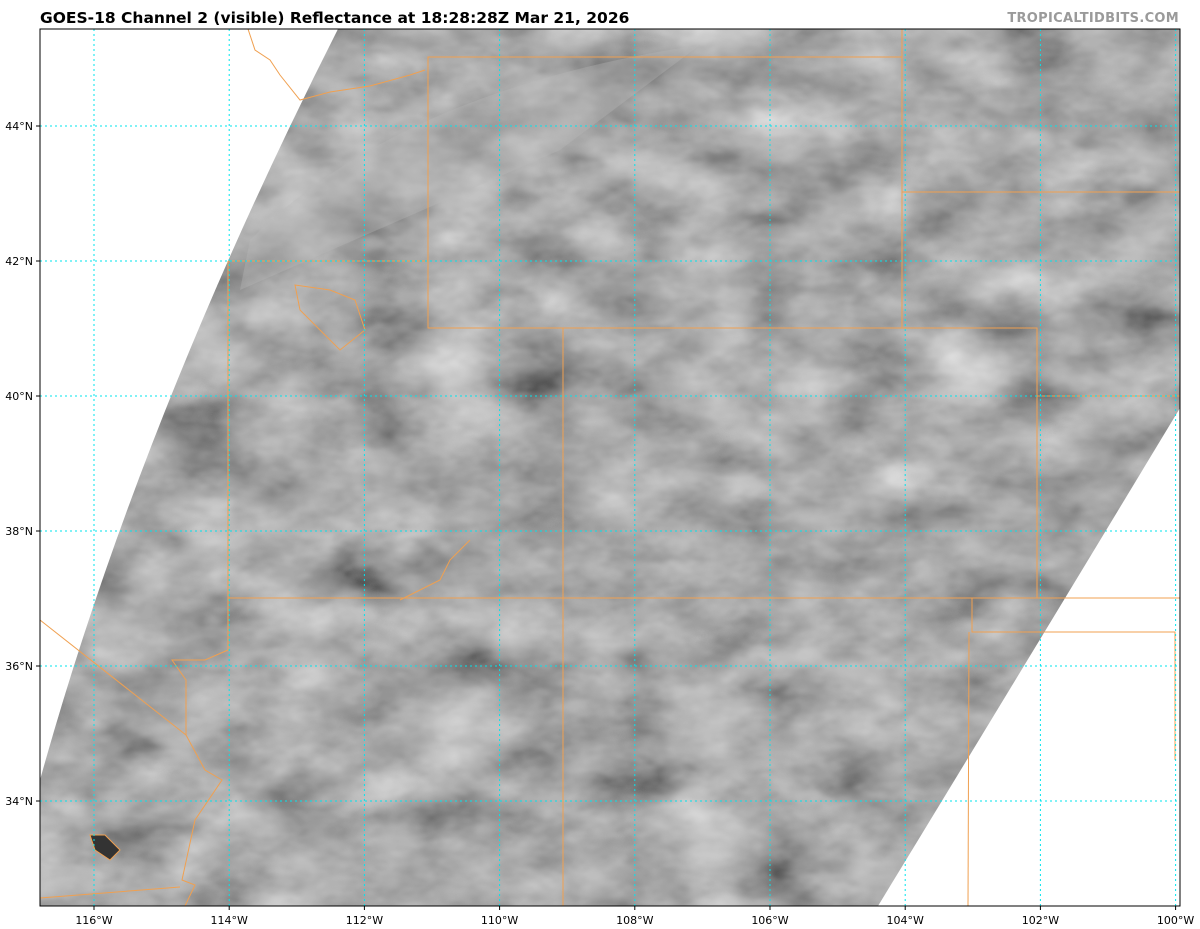  Describe the element at coordinates (499, 920) in the screenshot. I see `lon-label: 110°W` at that location.